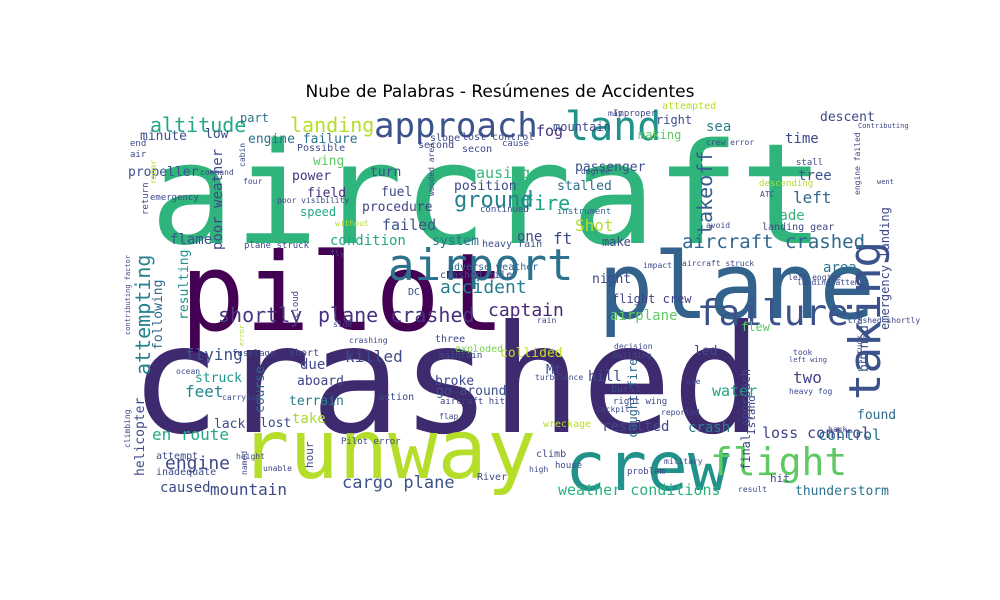 The width and height of the screenshot is (1000, 600). What do you see at coordinates (492, 477) in the screenshot?
I see `word-river: River` at bounding box center [492, 477].